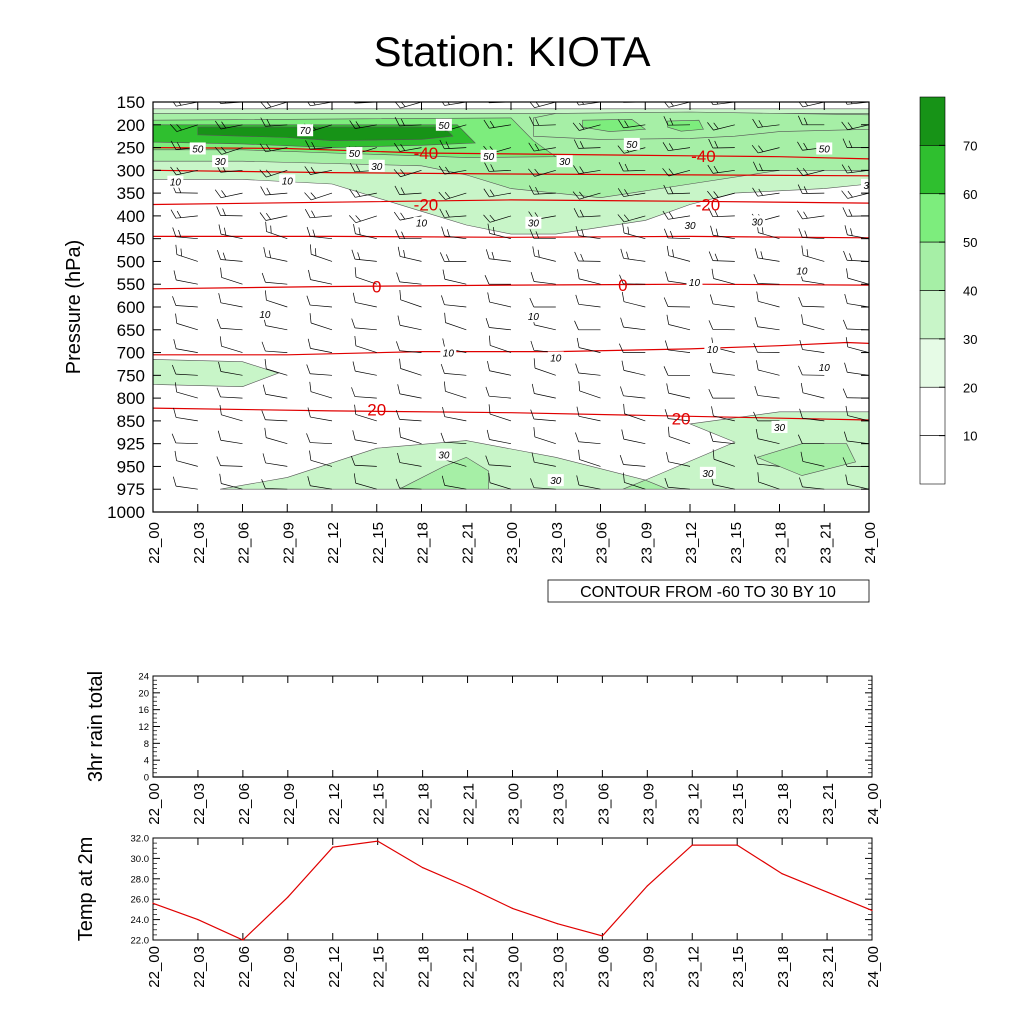  Describe the element at coordinates (96, 726) in the screenshot. I see `y-axis-label: 3hr rain total` at that location.